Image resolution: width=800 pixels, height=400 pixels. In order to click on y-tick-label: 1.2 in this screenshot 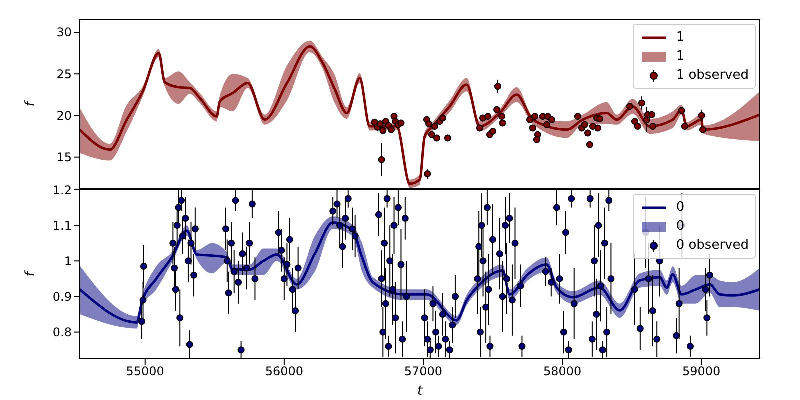, I will do `click(62, 190)`.